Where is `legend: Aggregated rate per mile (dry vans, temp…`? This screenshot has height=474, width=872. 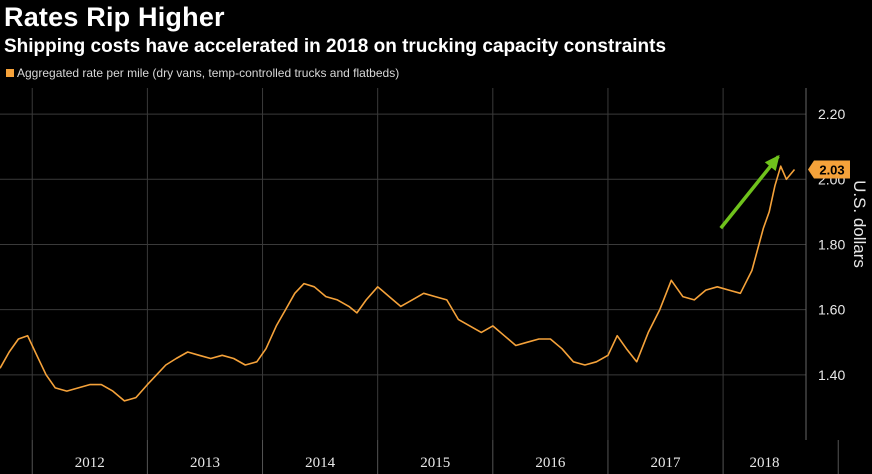 legend: Aggregated rate per mile (dry vans, temp… is located at coordinates (202, 73).